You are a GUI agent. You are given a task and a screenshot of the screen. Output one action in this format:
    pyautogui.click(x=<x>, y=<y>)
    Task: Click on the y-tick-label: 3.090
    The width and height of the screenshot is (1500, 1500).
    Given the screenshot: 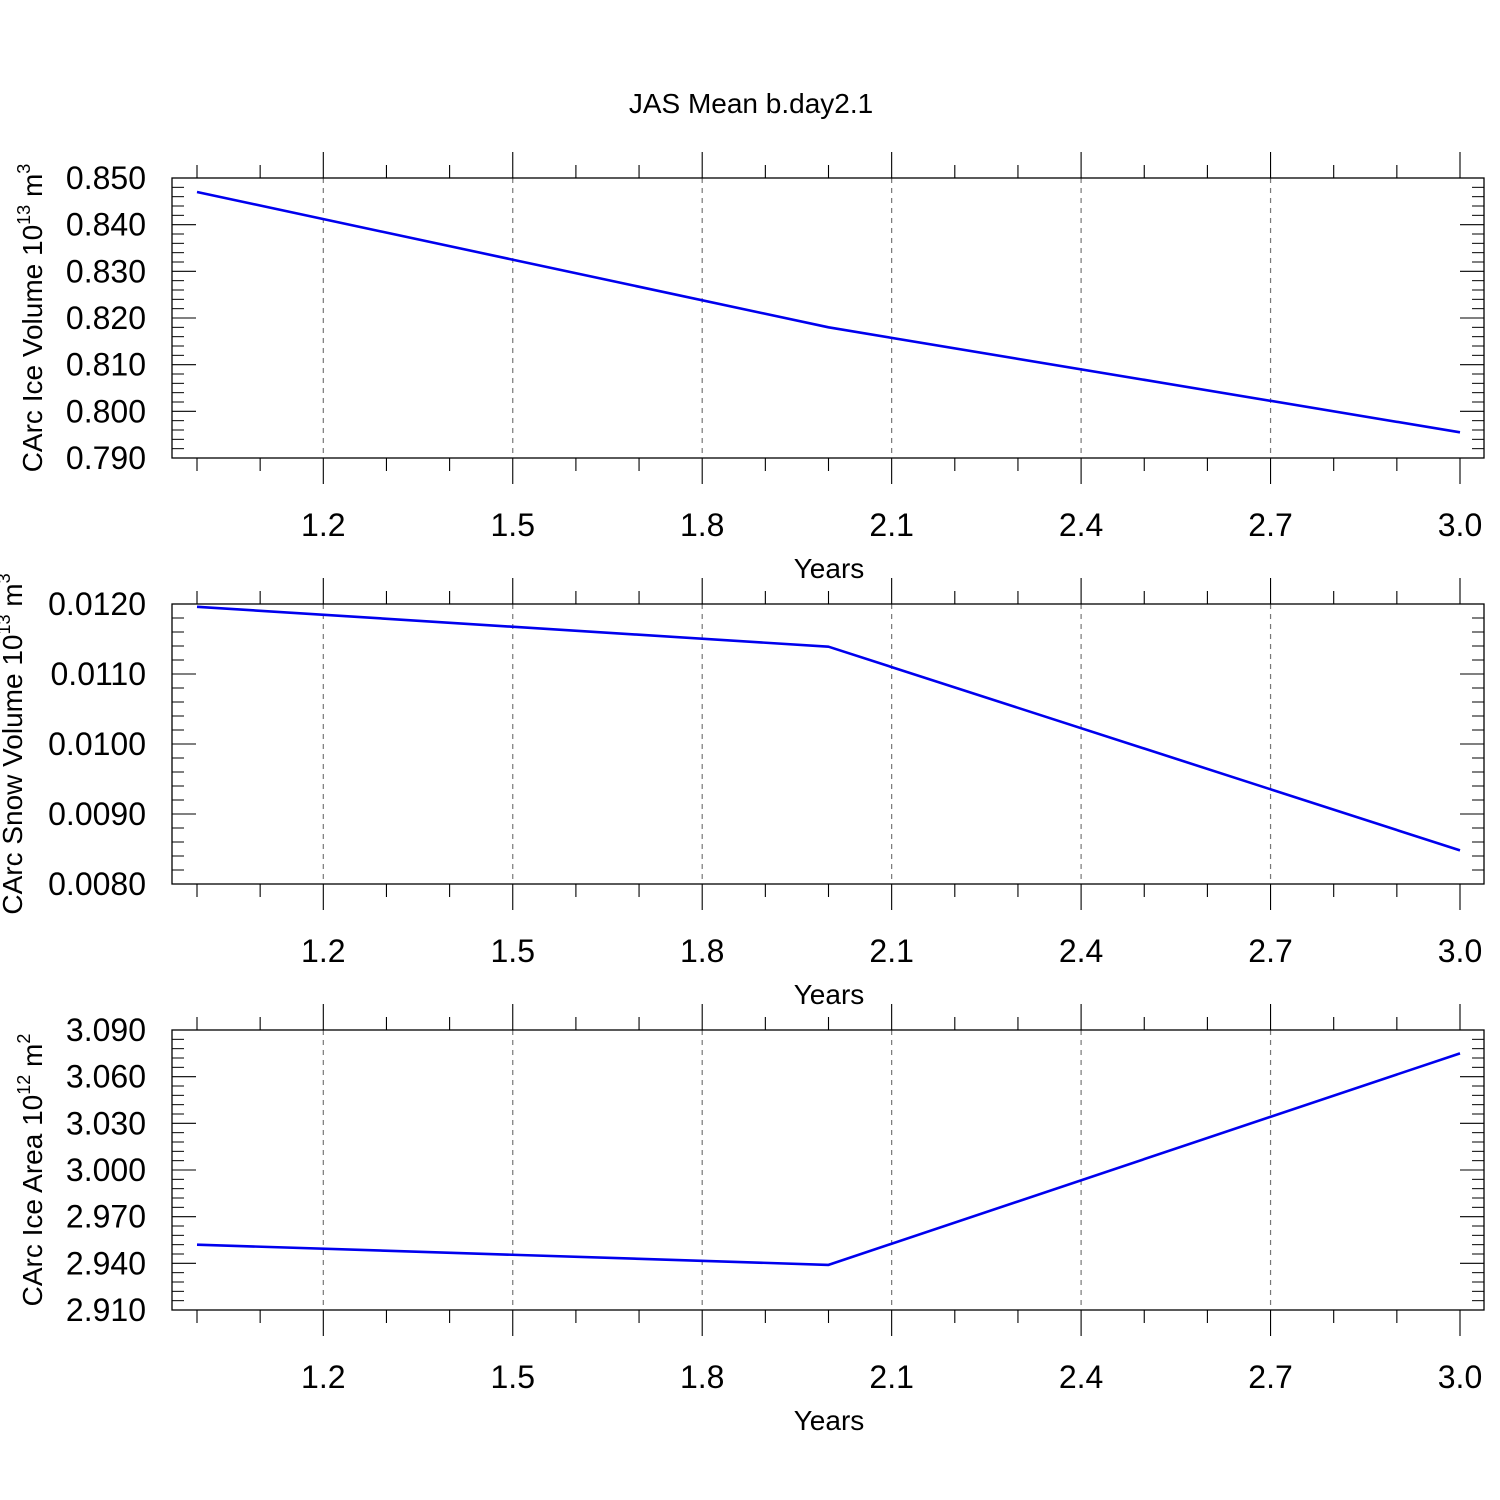 What is the action you would take?
    pyautogui.click(x=106, y=1030)
    